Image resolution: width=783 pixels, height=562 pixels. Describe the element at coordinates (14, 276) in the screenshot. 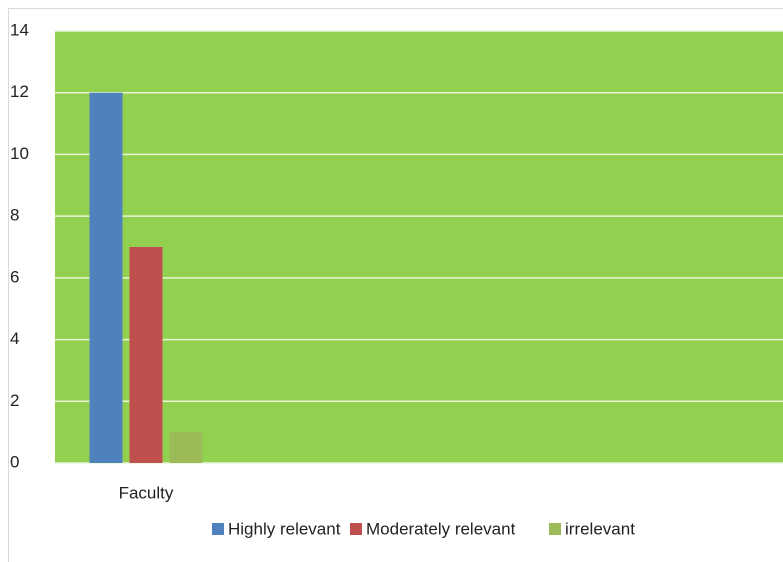

I see `y-tick-label: 6` at that location.